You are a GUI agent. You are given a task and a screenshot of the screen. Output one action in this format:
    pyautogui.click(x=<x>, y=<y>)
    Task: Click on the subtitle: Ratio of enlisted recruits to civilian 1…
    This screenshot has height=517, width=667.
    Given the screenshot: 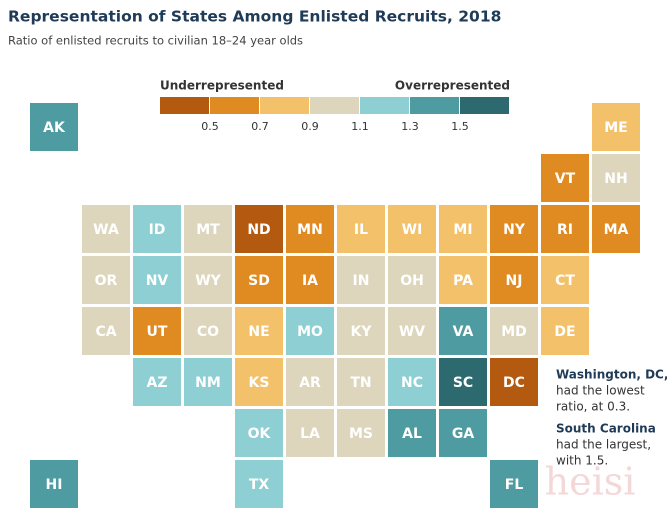 What is the action you would take?
    pyautogui.click(x=155, y=41)
    